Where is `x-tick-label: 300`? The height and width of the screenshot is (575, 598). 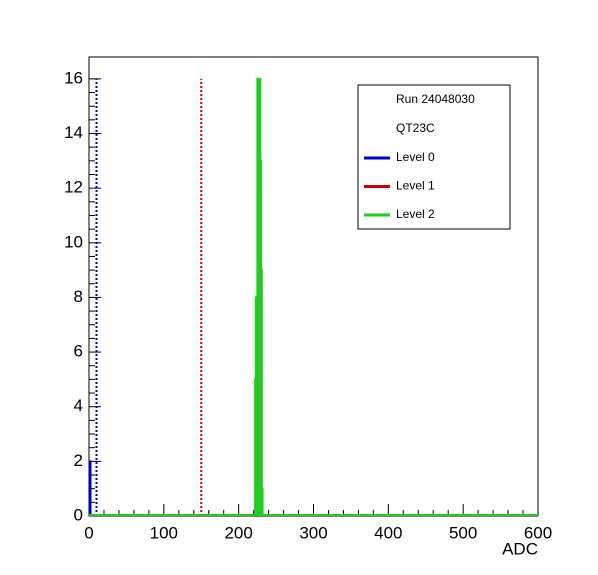 x-tick-label: 300 is located at coordinates (313, 532).